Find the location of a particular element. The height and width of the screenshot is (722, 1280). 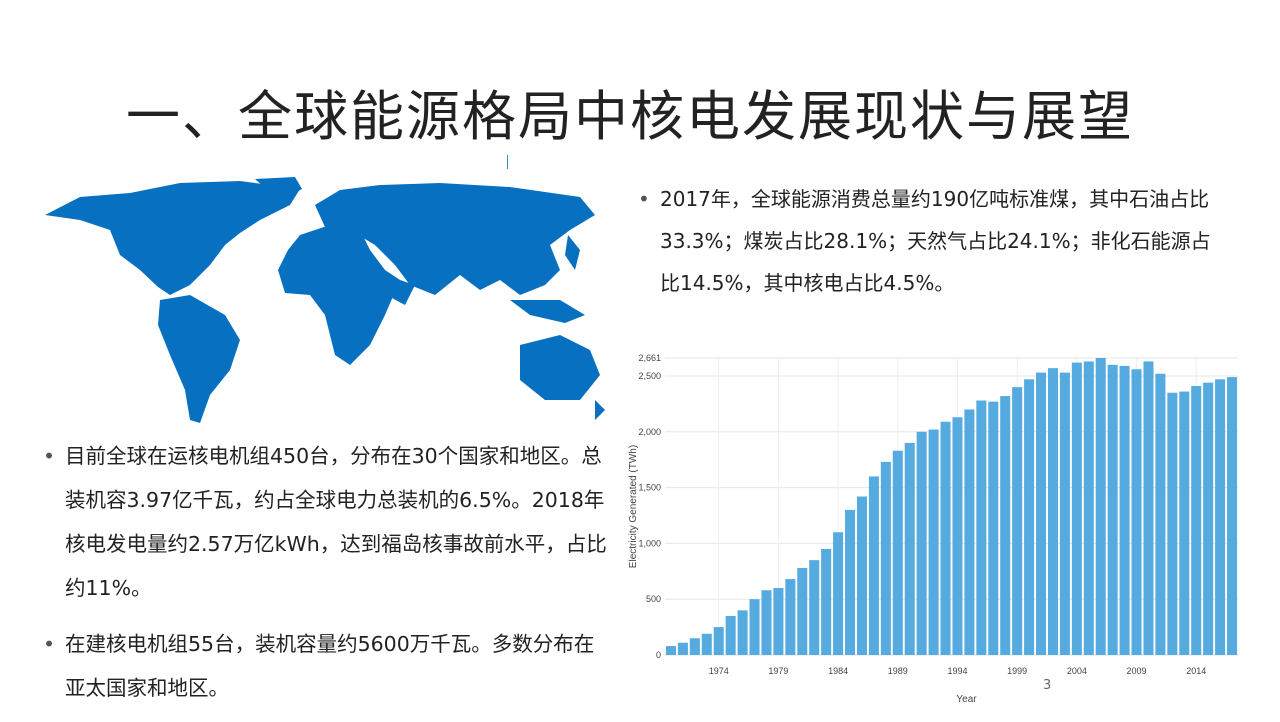

y-tick-label: 1,500 is located at coordinates (649, 488).